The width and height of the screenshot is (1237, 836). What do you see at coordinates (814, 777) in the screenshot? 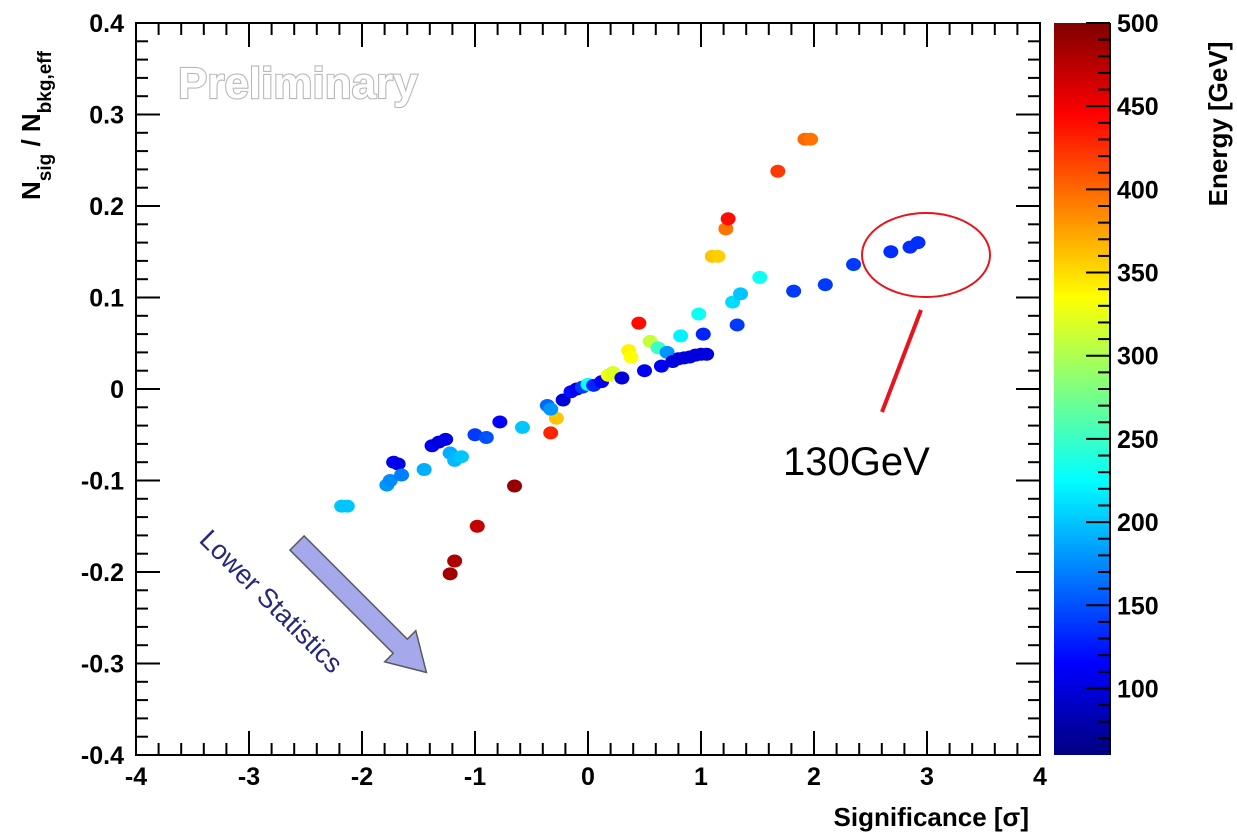
I see `x-tick-label: 2` at bounding box center [814, 777].